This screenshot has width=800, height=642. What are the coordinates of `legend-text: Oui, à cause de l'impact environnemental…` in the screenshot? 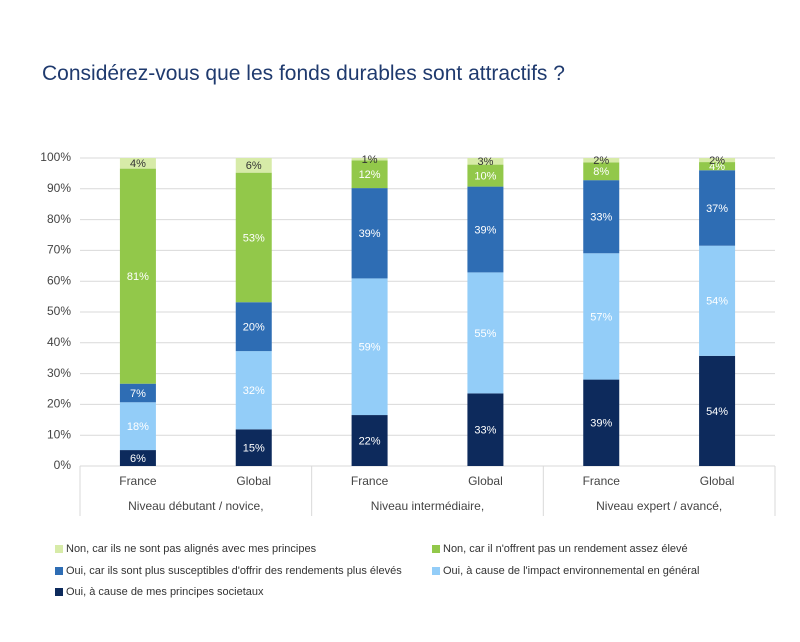 It's located at (571, 571).